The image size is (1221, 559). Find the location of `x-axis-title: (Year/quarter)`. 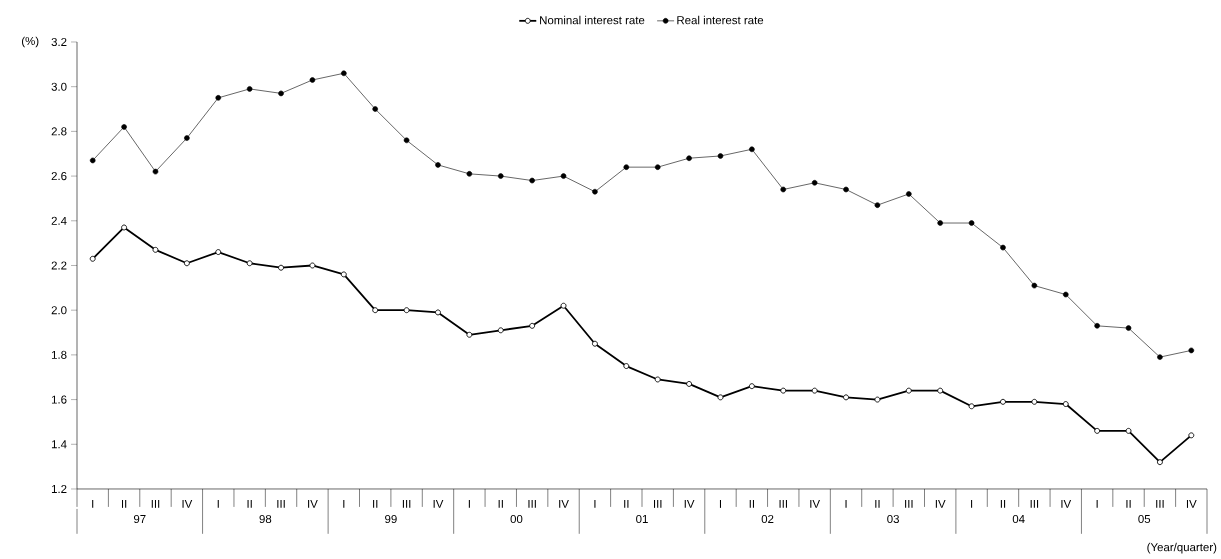

x-axis-title: (Year/quarter) is located at coordinates (1182, 548).